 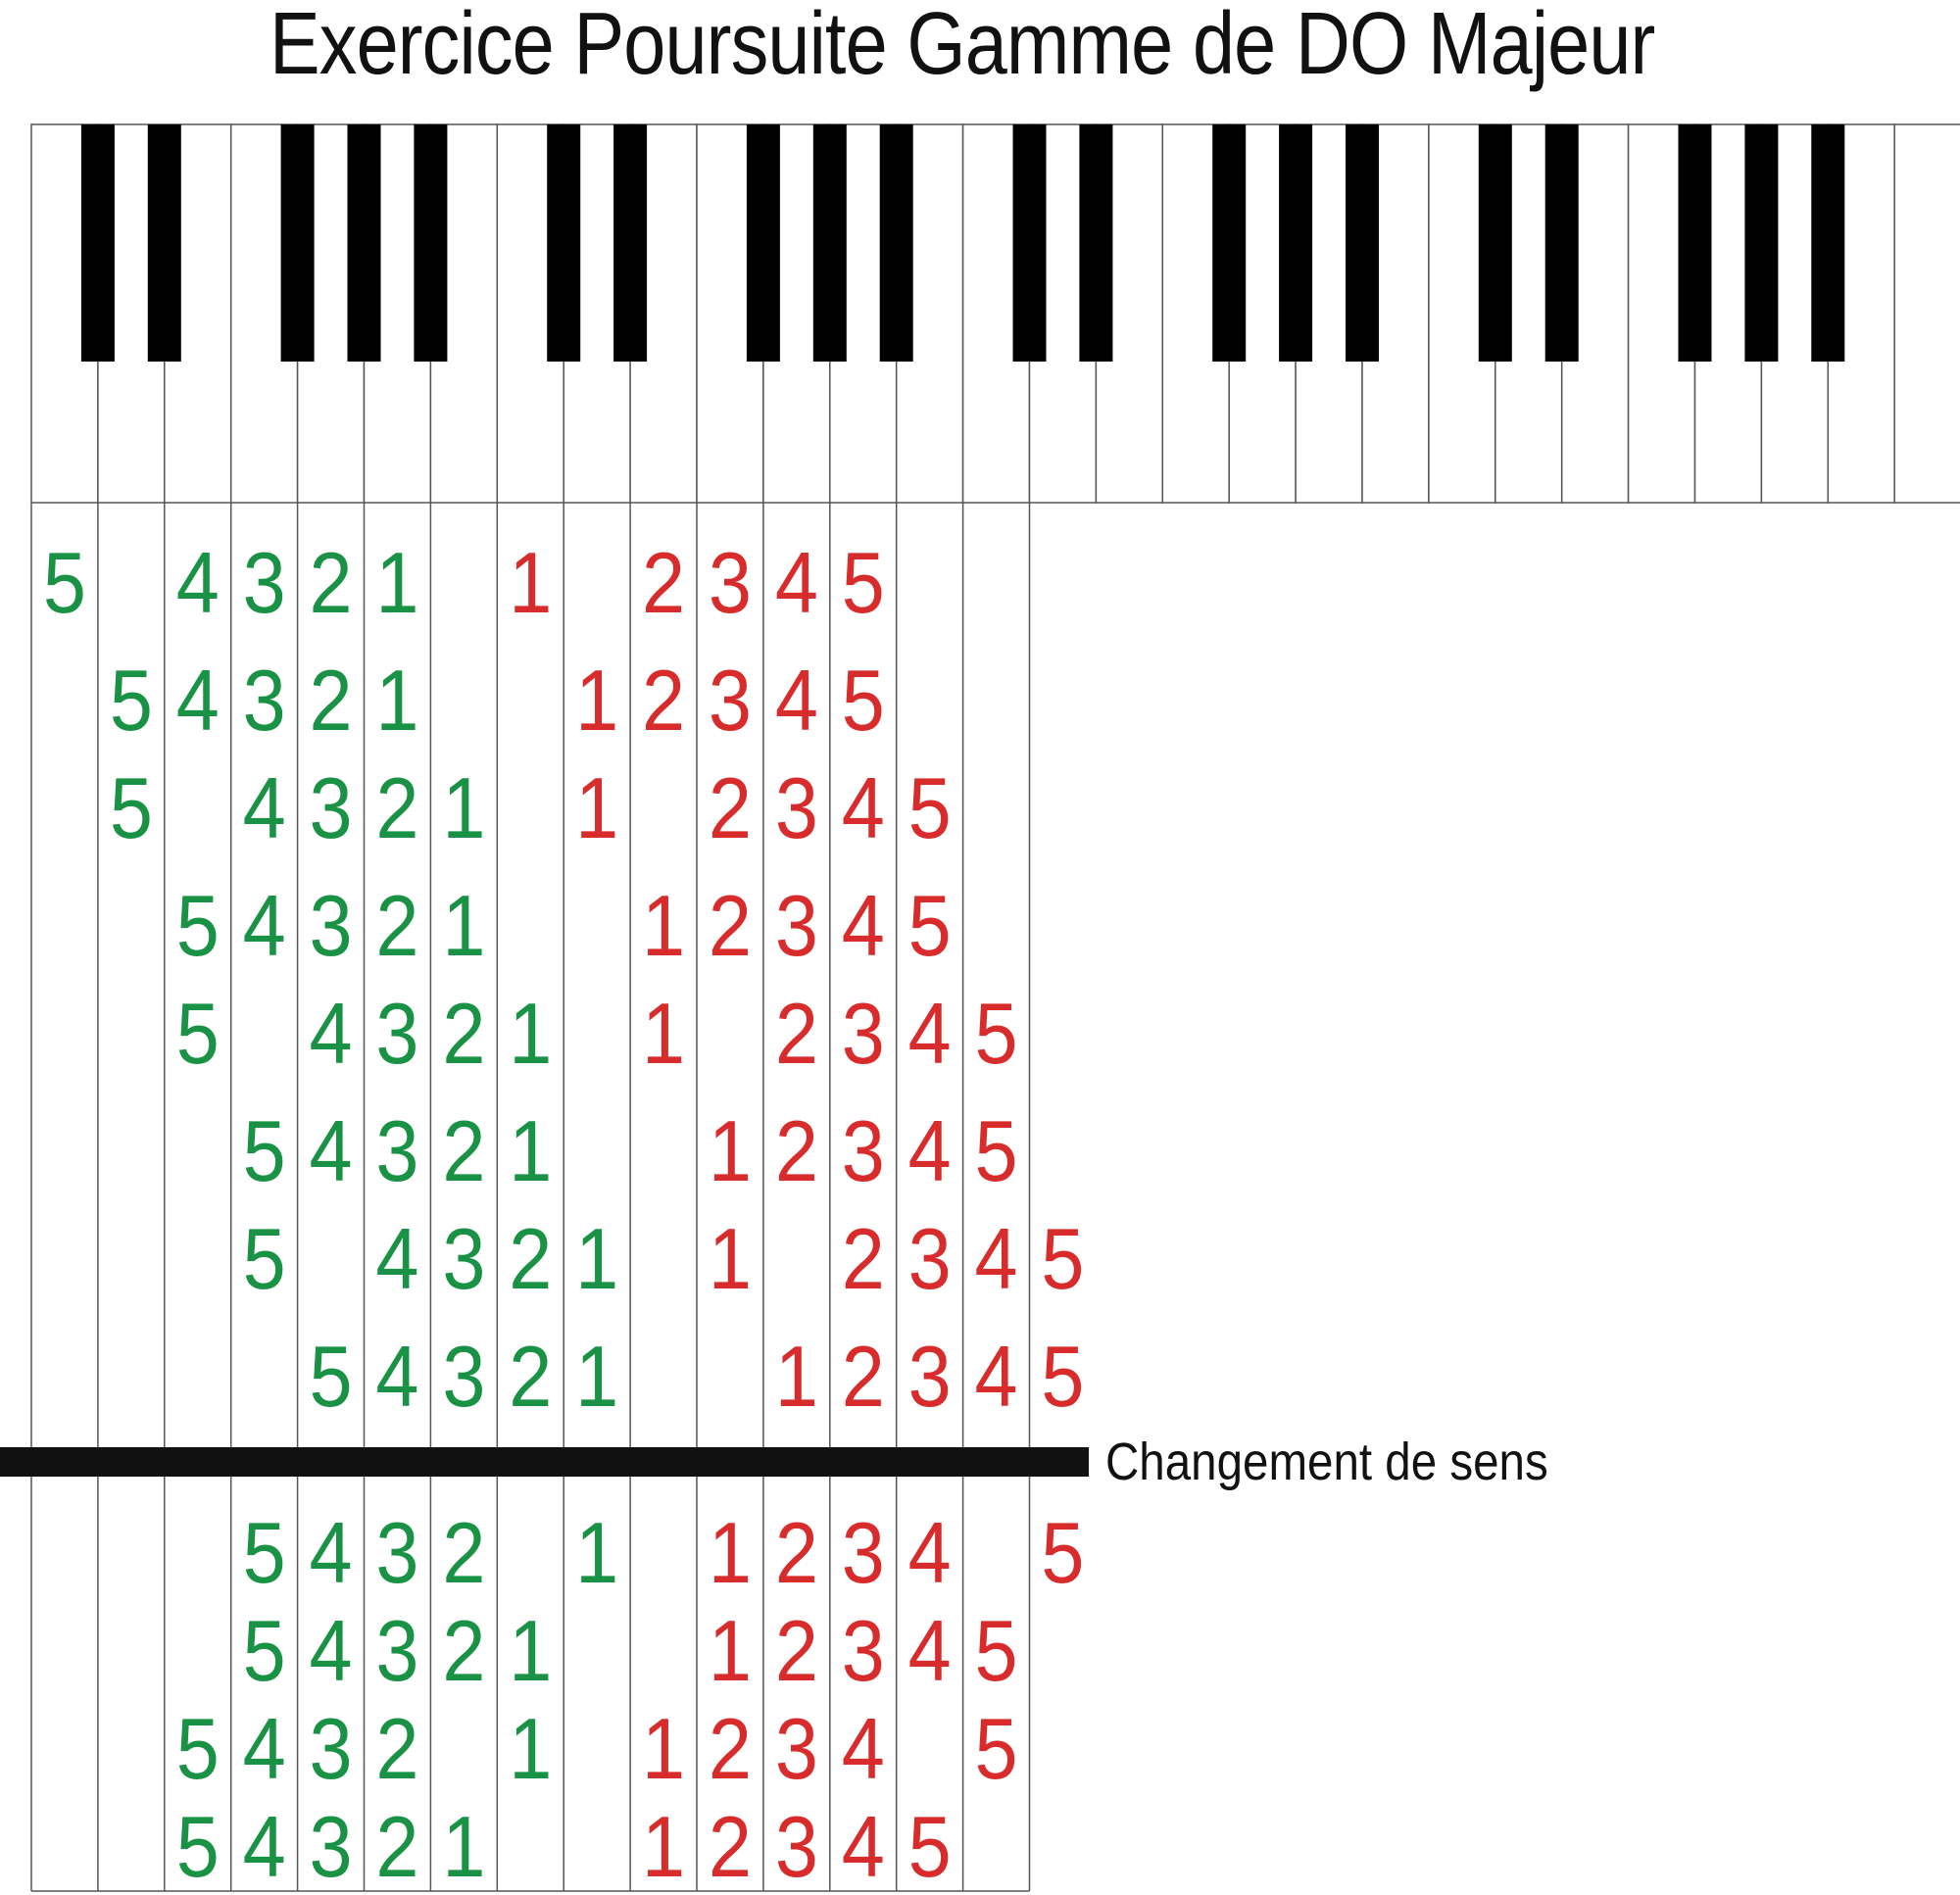 What do you see at coordinates (1326, 1462) in the screenshot?
I see `direction-change-label: Changement de sens` at bounding box center [1326, 1462].